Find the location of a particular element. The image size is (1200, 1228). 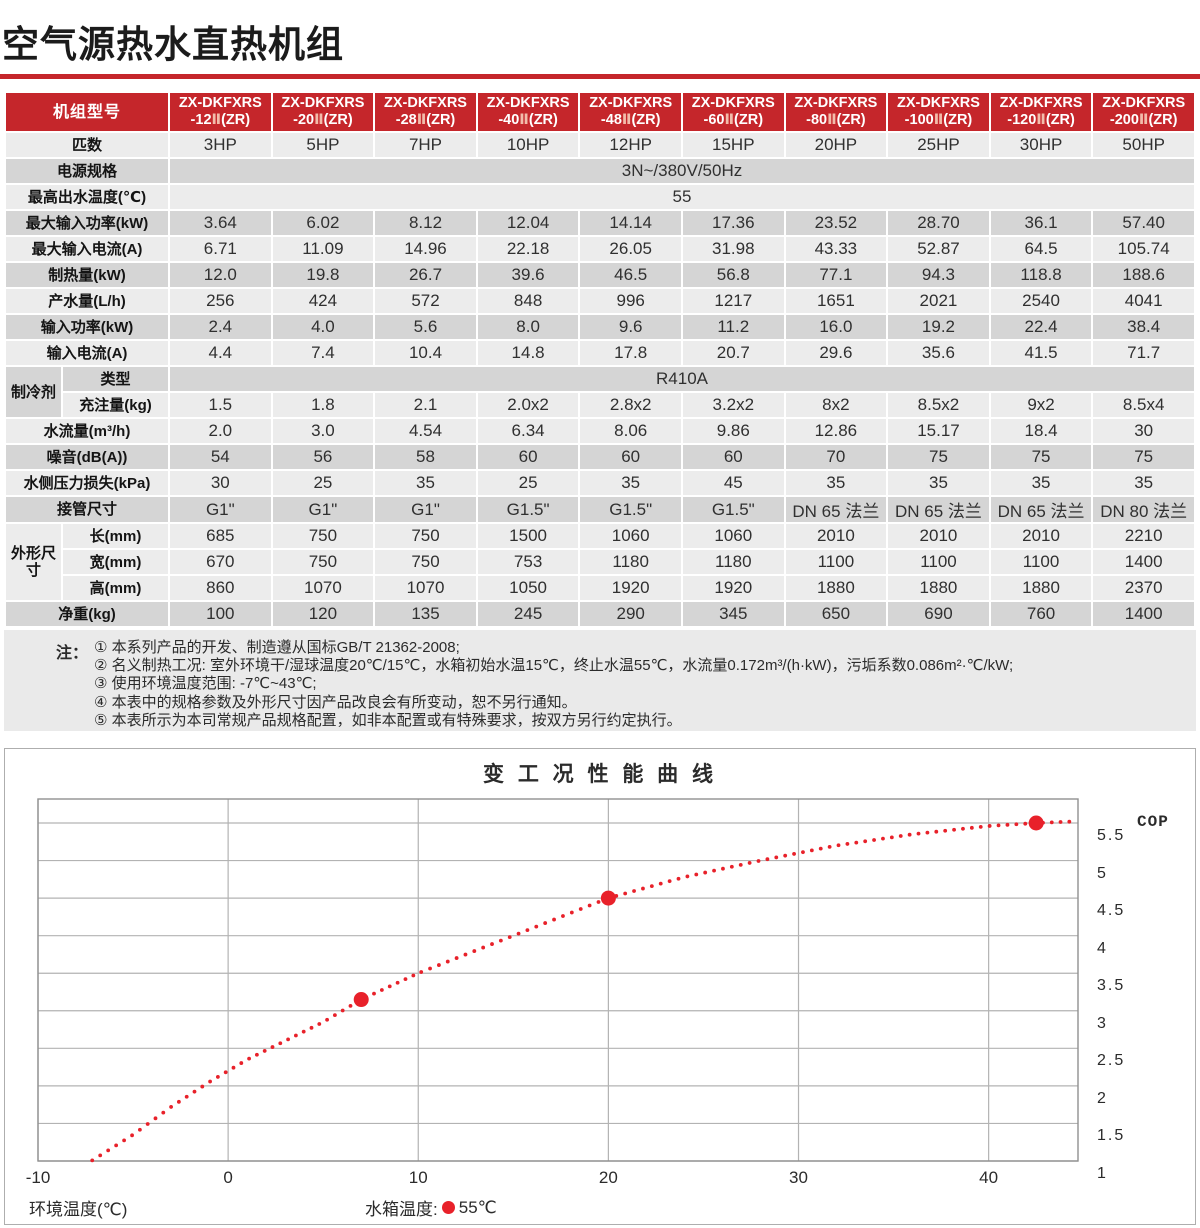

value-cell: 71.7 is located at coordinates (1143, 353).